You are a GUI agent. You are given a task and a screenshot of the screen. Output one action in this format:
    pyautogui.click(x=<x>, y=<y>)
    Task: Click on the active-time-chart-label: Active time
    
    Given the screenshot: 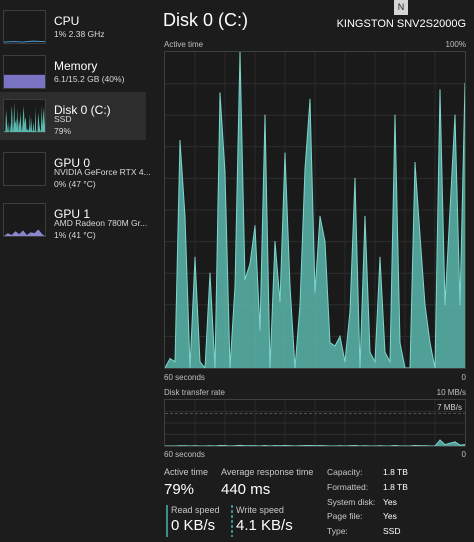 What is the action you would take?
    pyautogui.click(x=184, y=44)
    